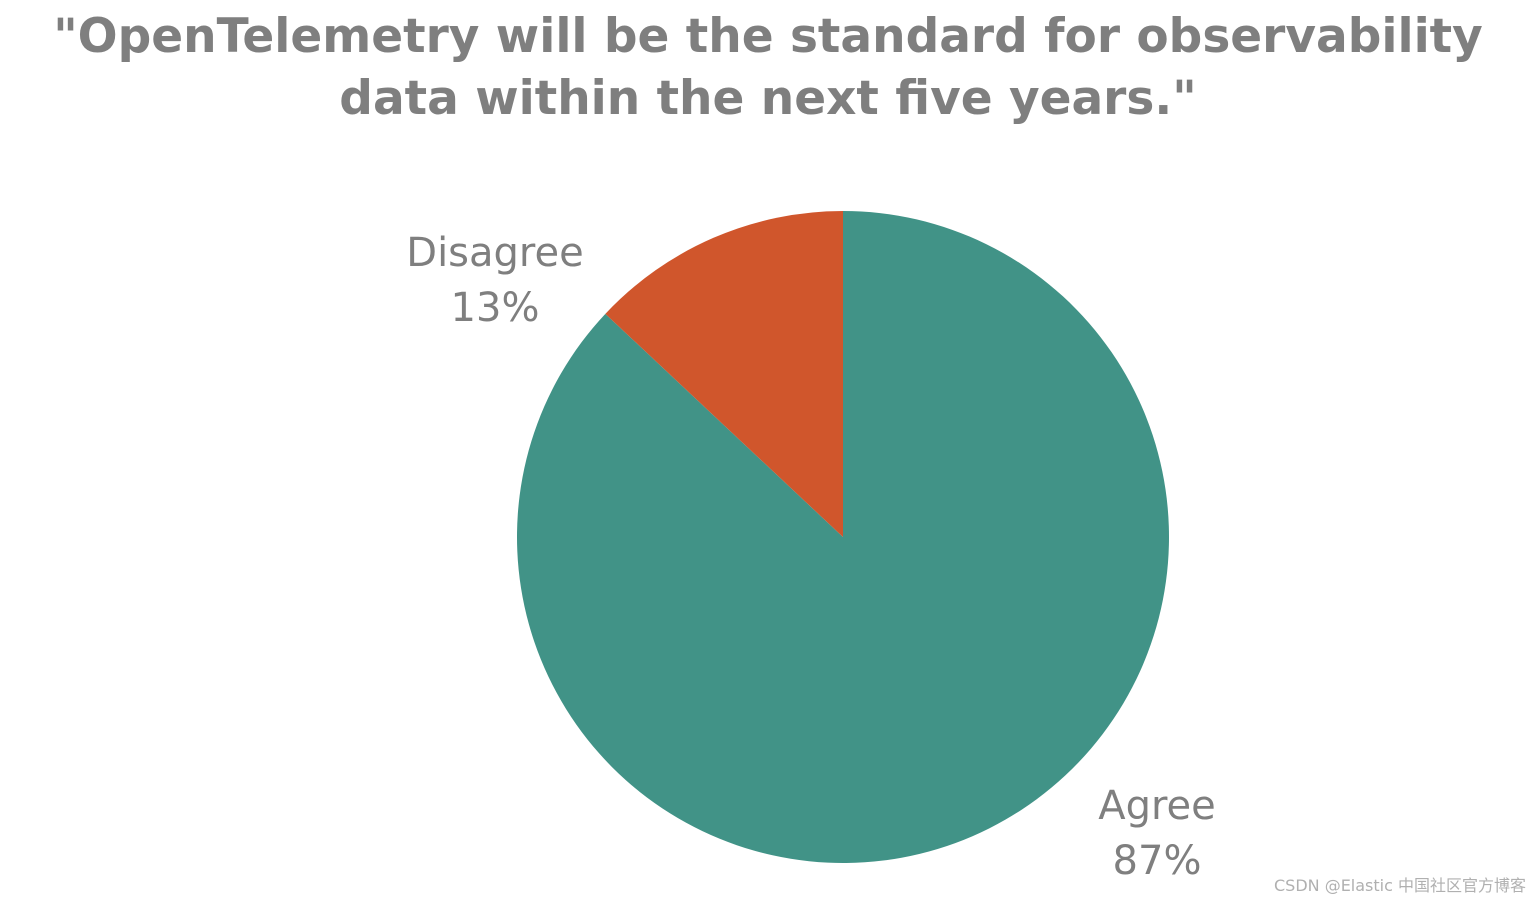 The width and height of the screenshot is (1536, 902). Describe the element at coordinates (1157, 861) in the screenshot. I see `slice-value-label: 87%` at that location.